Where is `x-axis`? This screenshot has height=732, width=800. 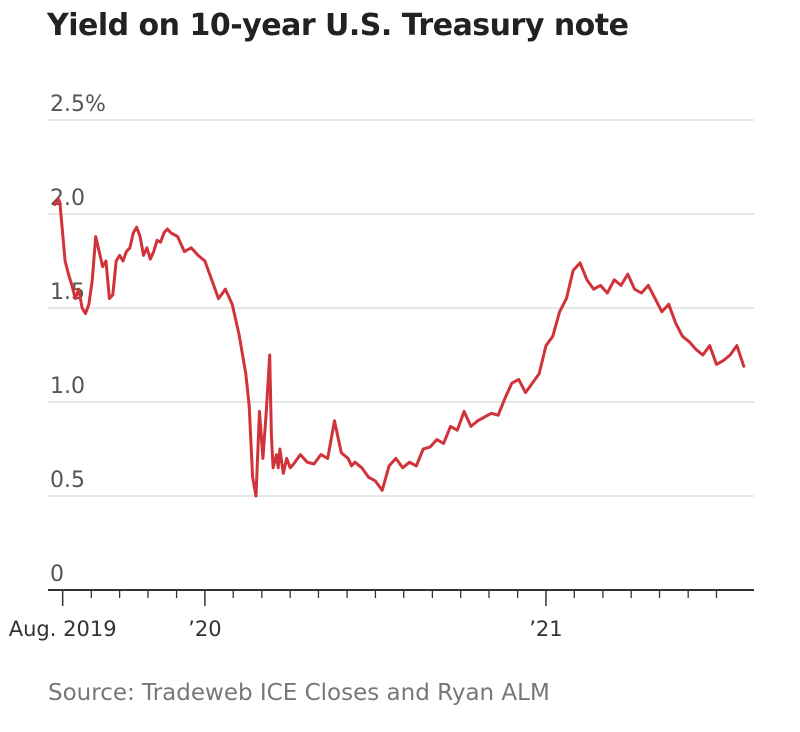 x-axis is located at coordinates (401, 597).